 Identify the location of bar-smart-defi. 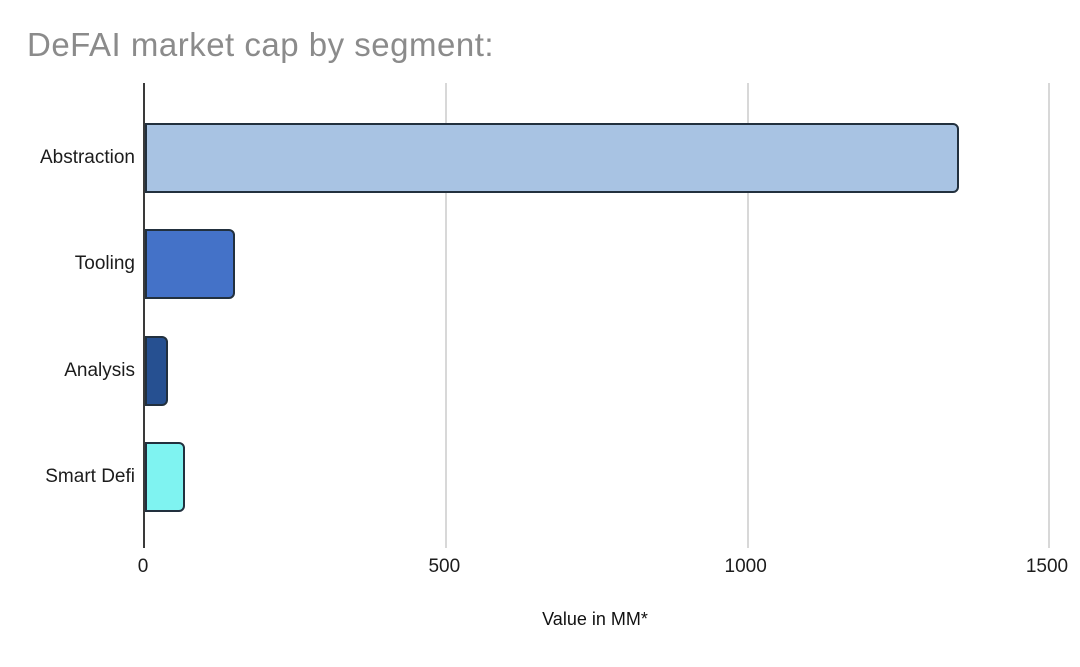
(165, 476).